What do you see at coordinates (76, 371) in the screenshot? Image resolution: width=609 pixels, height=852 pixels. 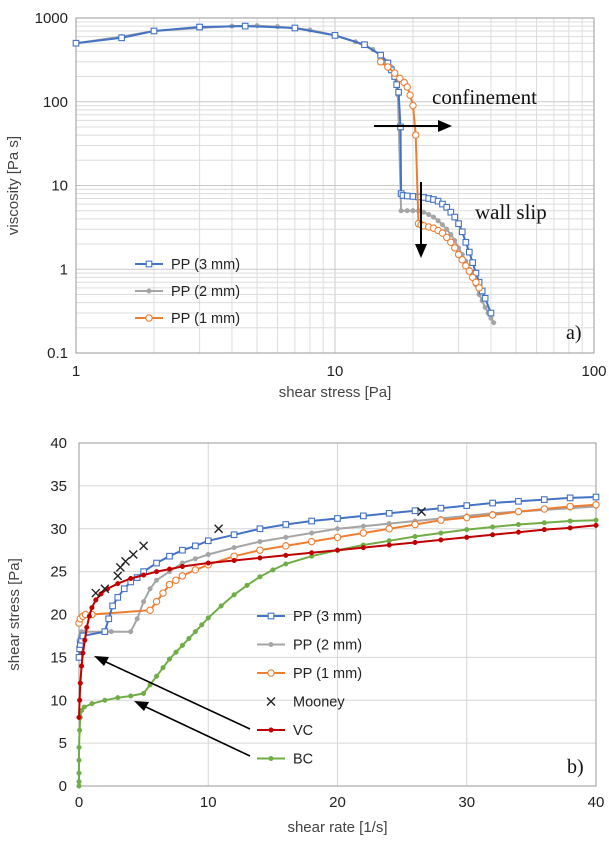 I see `x-tick-label: 1` at bounding box center [76, 371].